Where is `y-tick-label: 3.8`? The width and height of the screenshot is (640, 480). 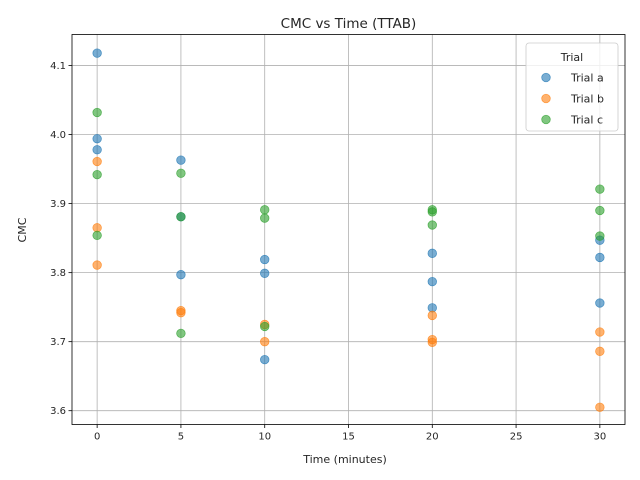 y-tick-label: 3.8 is located at coordinates (58, 273).